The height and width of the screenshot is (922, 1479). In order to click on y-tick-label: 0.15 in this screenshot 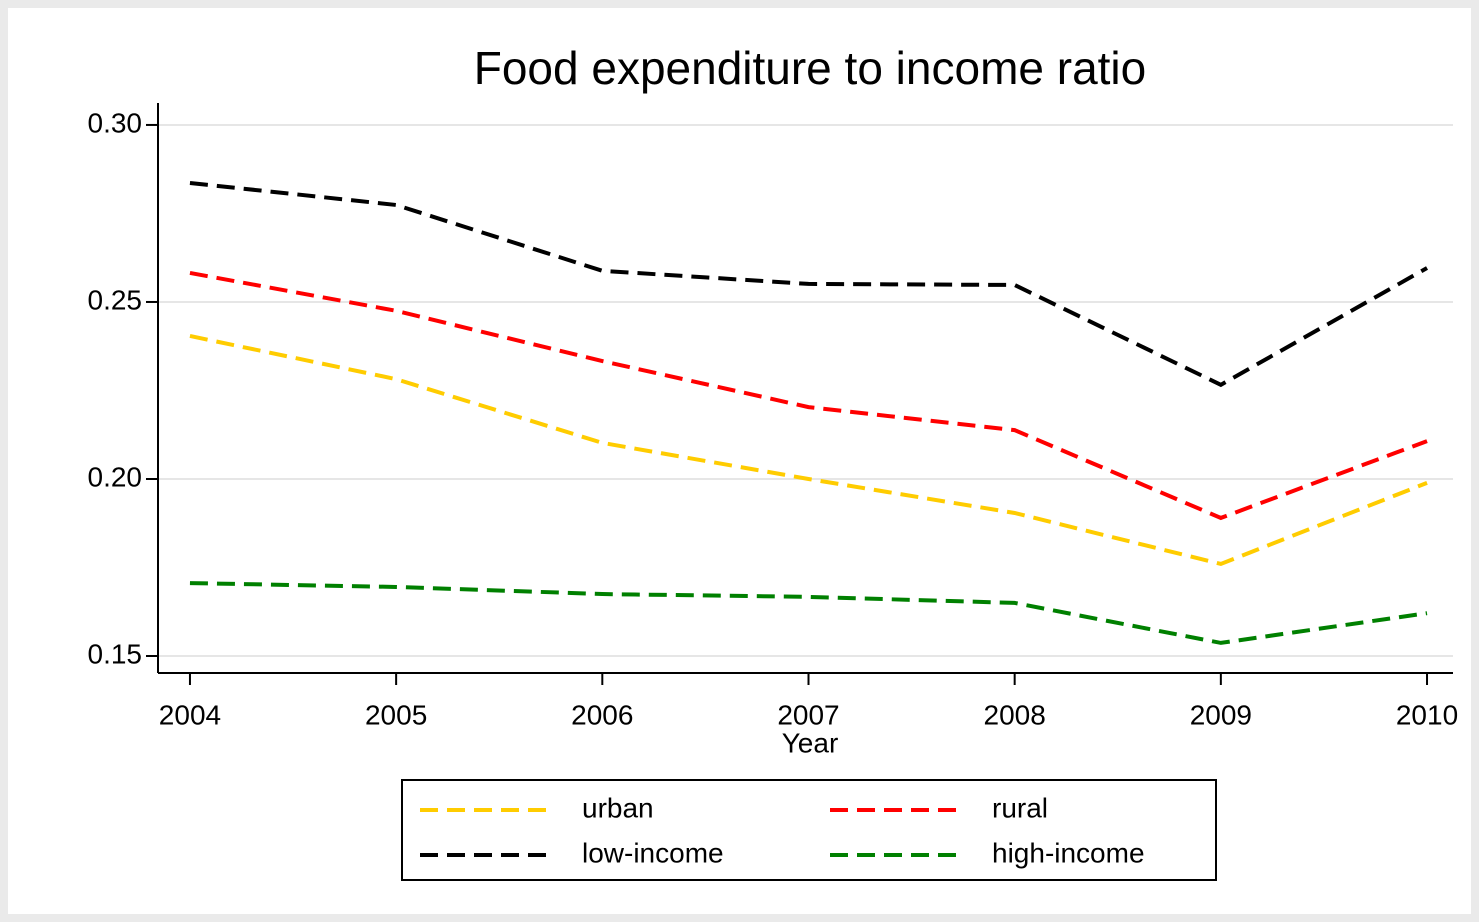, I will do `click(115, 653)`.